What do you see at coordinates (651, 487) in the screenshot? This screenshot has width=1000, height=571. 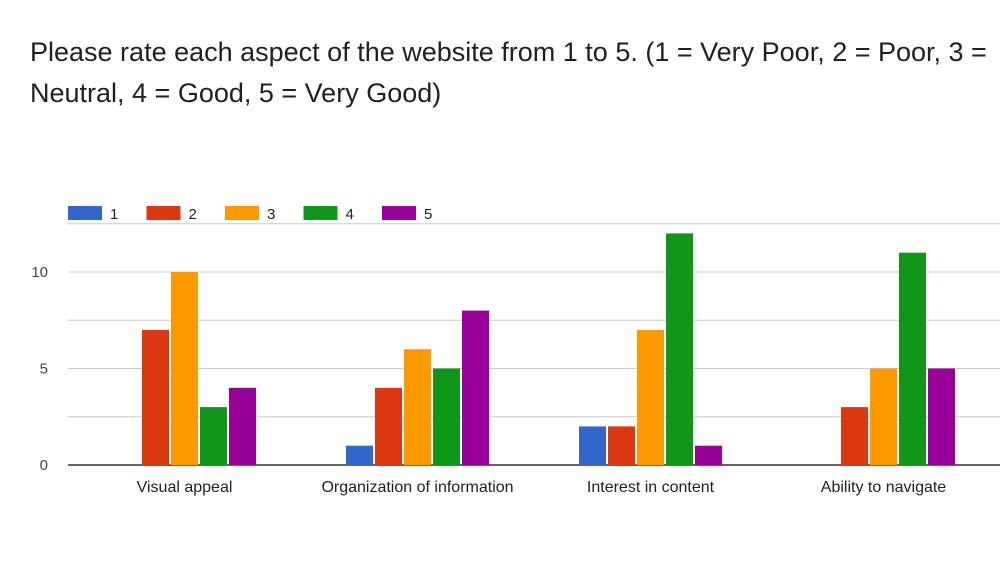 I see `category-label: Interest in content` at bounding box center [651, 487].